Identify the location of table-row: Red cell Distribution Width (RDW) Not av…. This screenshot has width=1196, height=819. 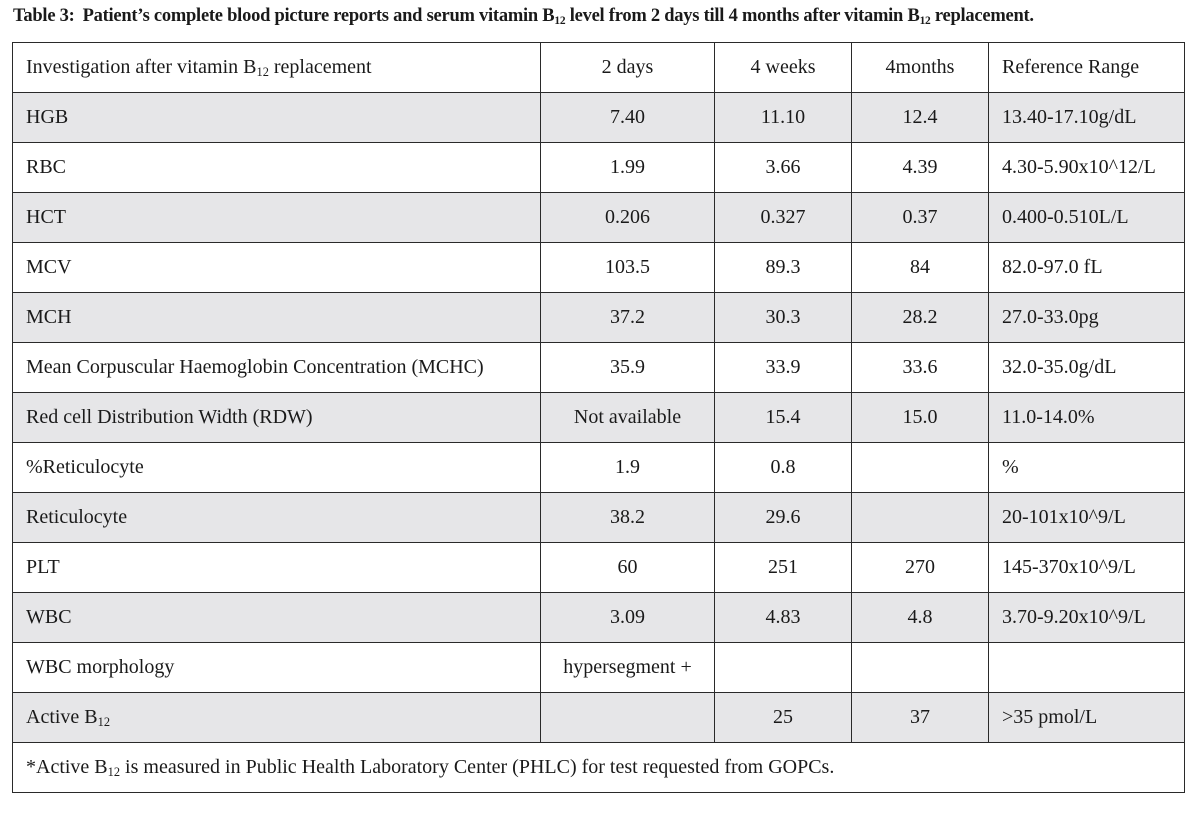
(598, 417).